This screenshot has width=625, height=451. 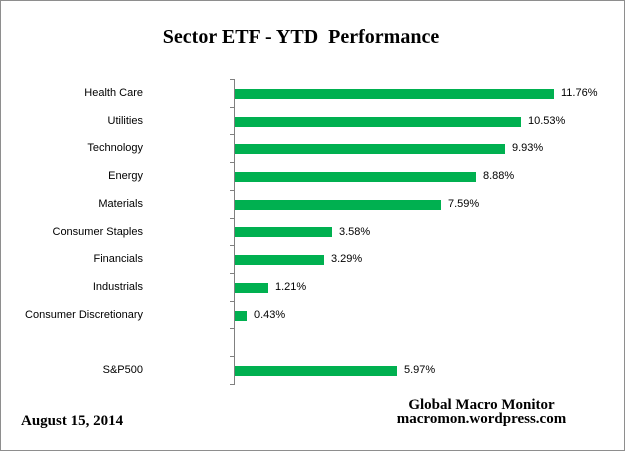 I want to click on category-label: Consumer Staples, so click(x=98, y=232).